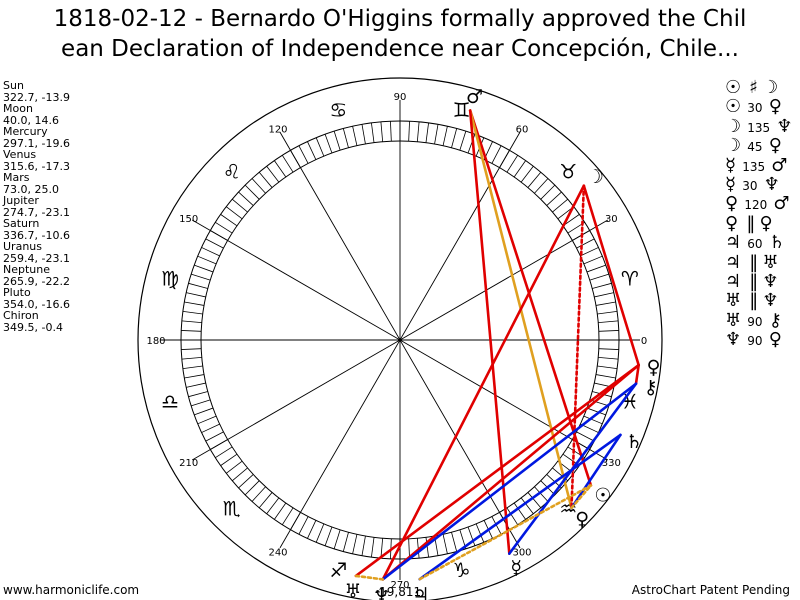 The height and width of the screenshot is (600, 800). What do you see at coordinates (611, 219) in the screenshot?
I see `degree-label: 30` at bounding box center [611, 219].